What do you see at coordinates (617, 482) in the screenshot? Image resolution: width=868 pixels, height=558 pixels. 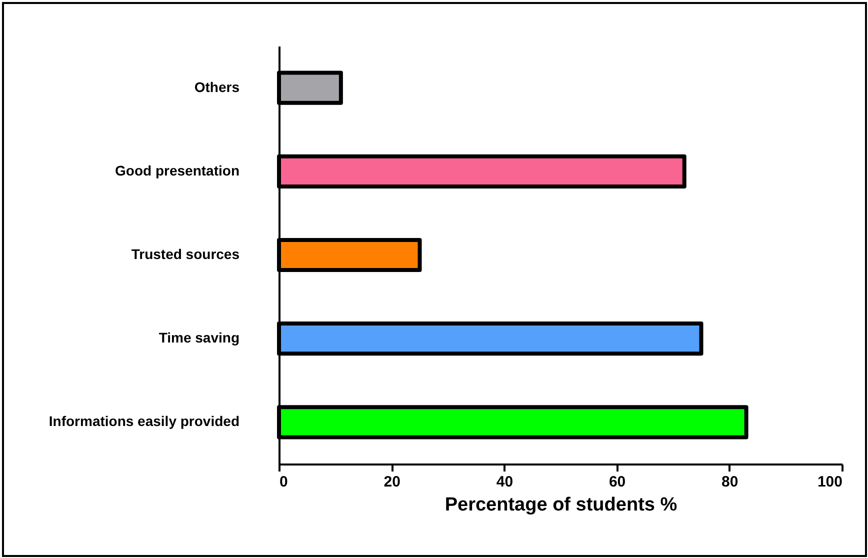 I see `x-tick-label: 60` at bounding box center [617, 482].